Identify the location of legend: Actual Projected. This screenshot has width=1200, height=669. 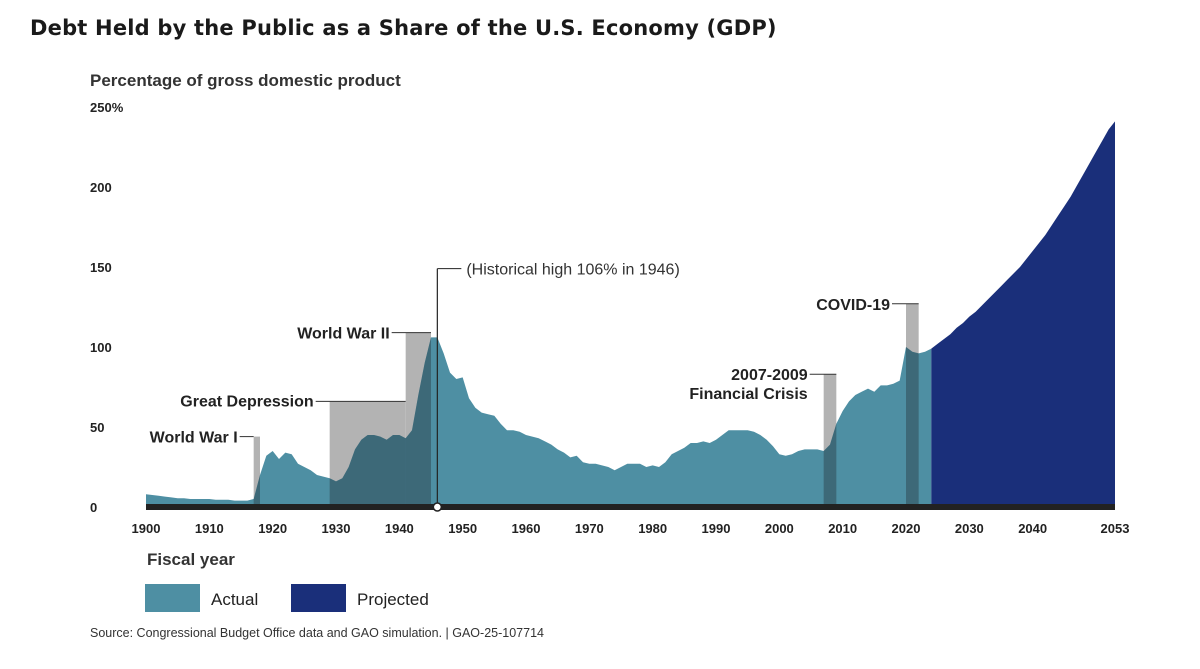
(287, 598).